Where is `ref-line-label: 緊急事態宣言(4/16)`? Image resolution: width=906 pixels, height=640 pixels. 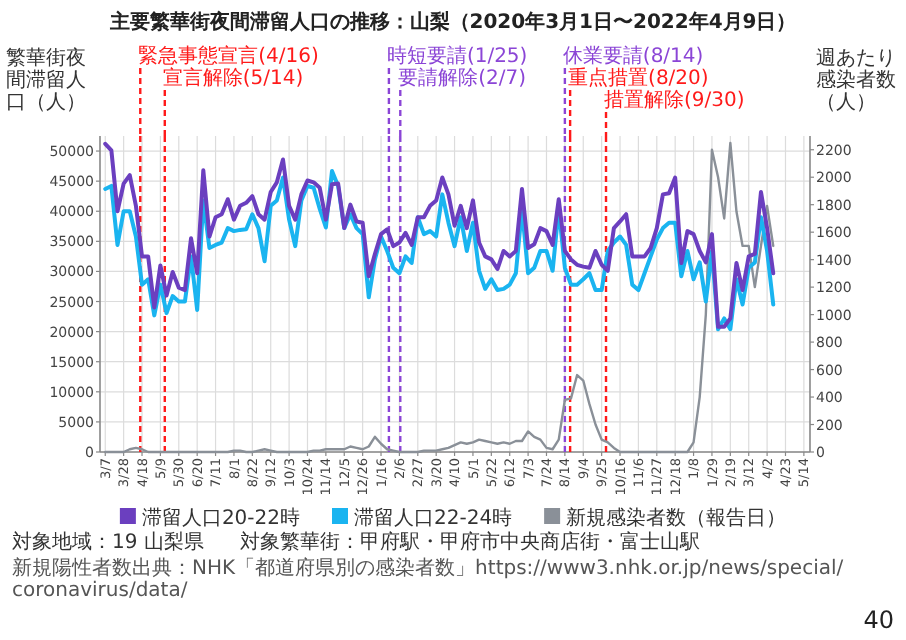
ref-line-label: 緊急事態宣言(4/16) is located at coordinates (228, 56).